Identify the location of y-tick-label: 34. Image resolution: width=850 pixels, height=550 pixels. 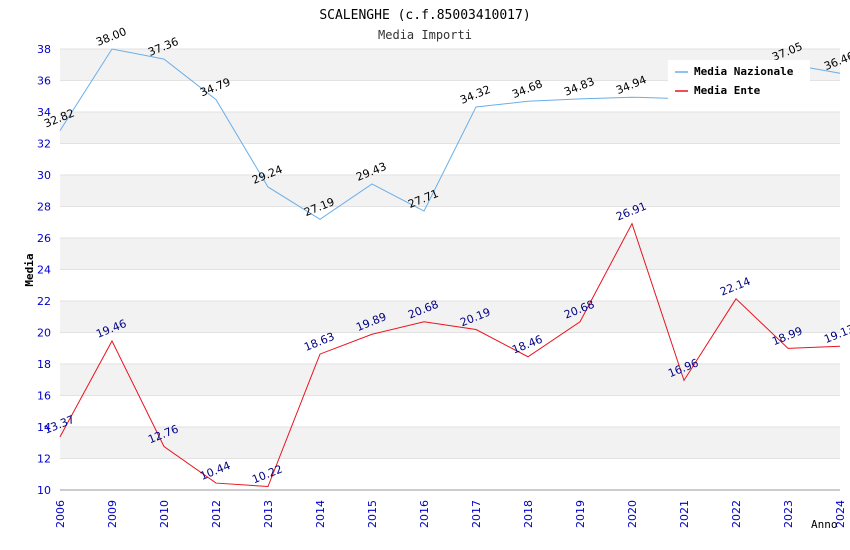
(44, 112).